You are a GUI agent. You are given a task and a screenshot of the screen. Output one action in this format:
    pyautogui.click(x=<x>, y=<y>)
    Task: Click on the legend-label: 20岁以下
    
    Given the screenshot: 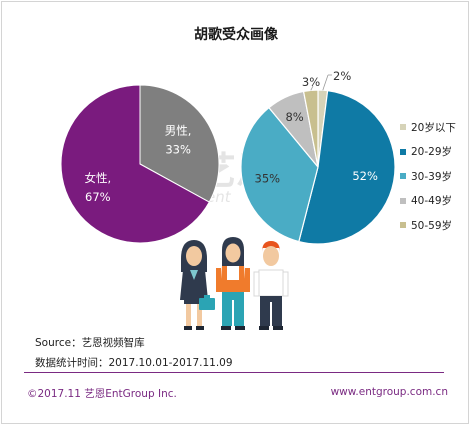 What is the action you would take?
    pyautogui.click(x=433, y=127)
    